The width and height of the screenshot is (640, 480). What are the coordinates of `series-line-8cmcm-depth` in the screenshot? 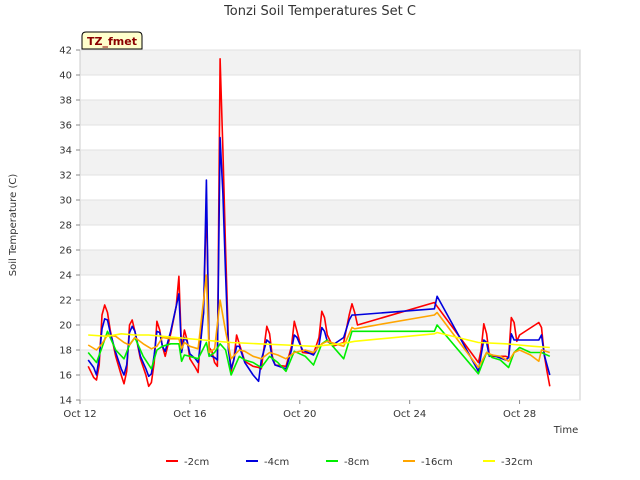 It's located at (319, 350).